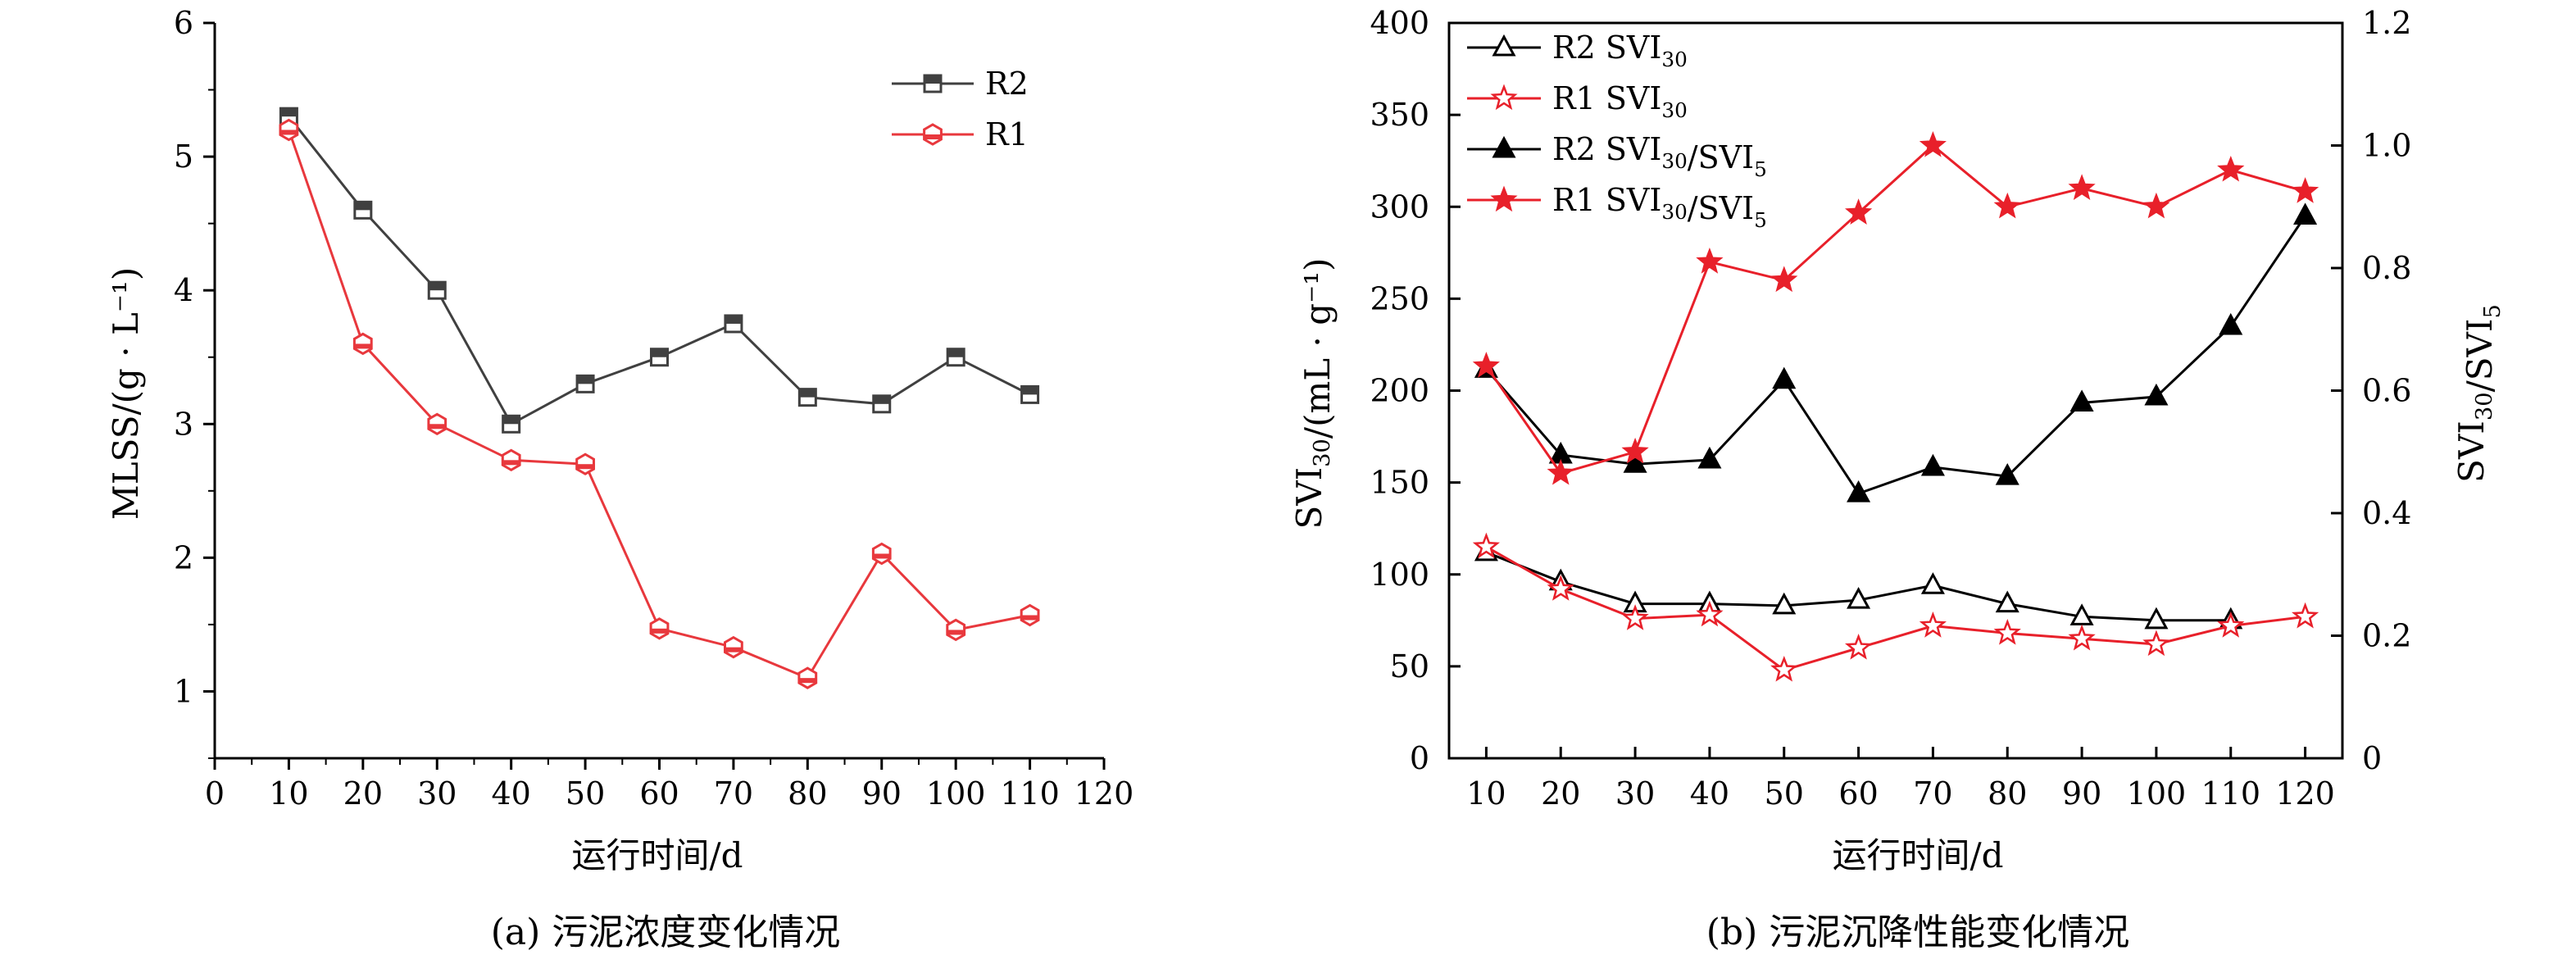 The height and width of the screenshot is (964, 2576). Describe the element at coordinates (1560, 794) in the screenshot. I see `panel-b-x-tick-label: 20` at that location.